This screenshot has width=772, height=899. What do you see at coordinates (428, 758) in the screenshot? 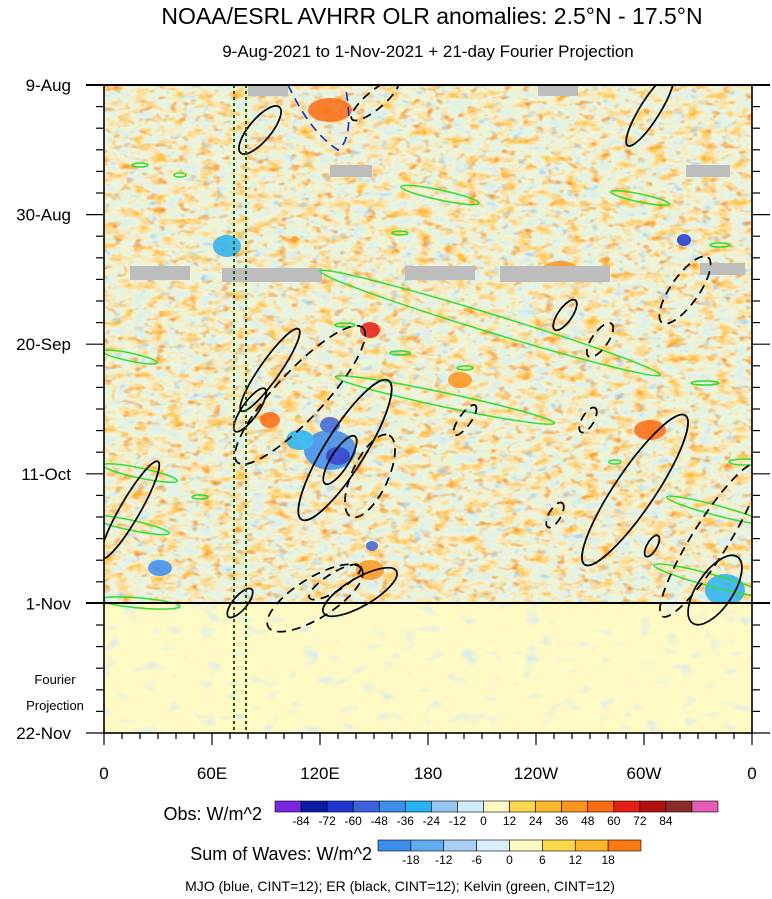
I see `x-axis: 0 60E 120E 180 120W 60W 0` at bounding box center [428, 758].